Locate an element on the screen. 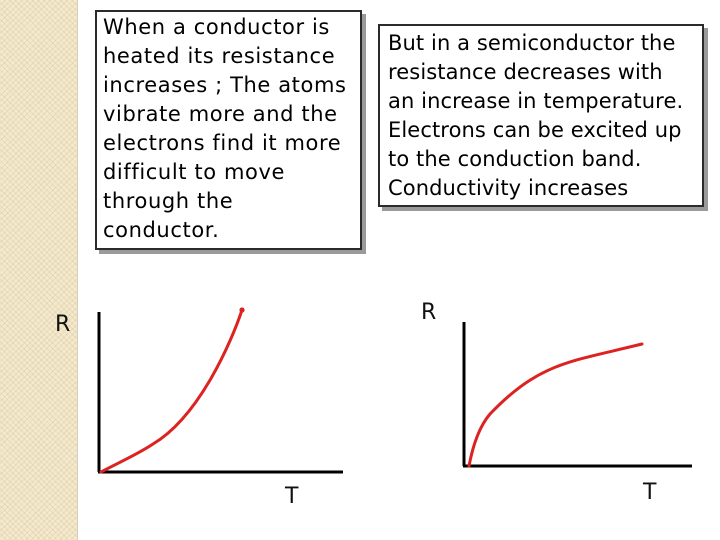  semiconductor-x-axis-label: T is located at coordinates (650, 492).